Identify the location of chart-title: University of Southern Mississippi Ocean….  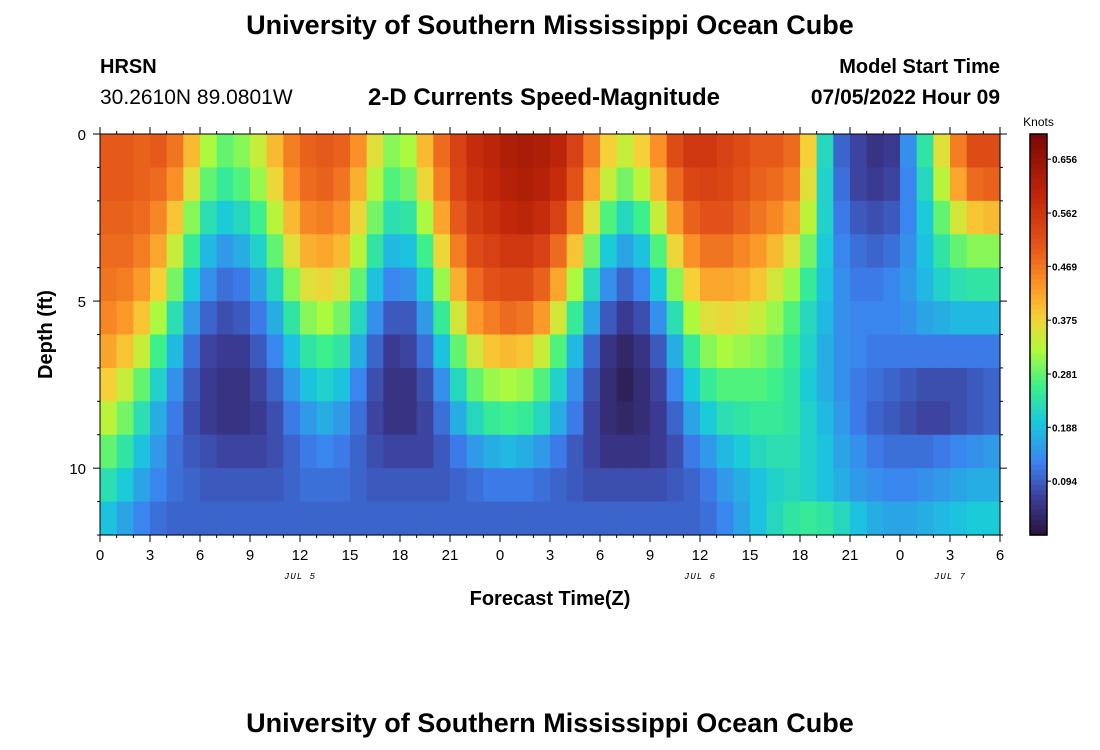
(550, 25).